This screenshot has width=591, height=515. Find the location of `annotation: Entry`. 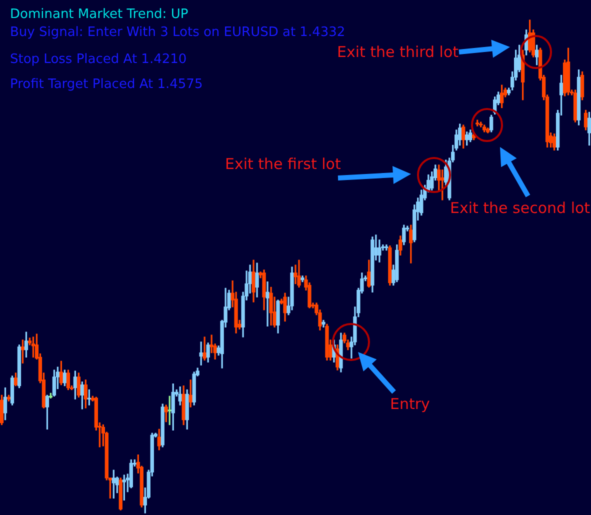

annotation: Entry is located at coordinates (410, 404).